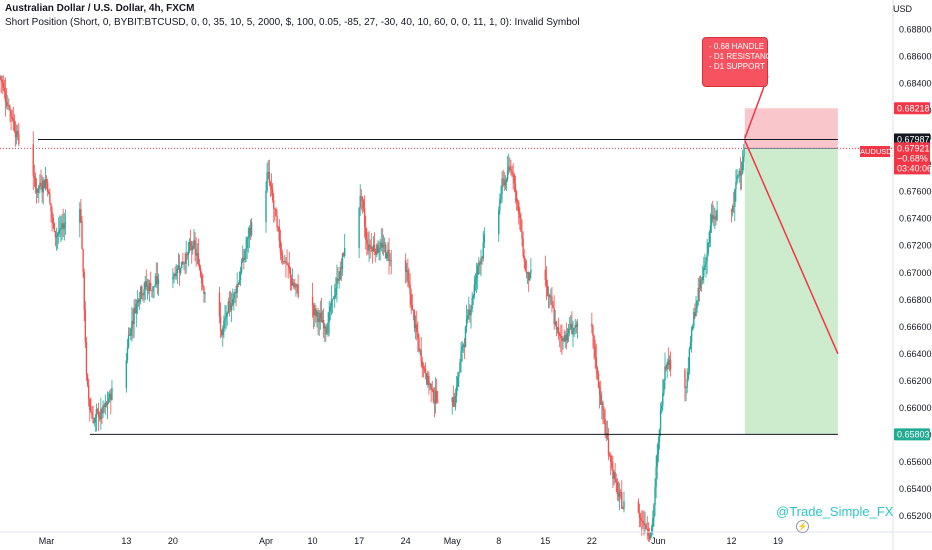  What do you see at coordinates (913, 139) in the screenshot?
I see `resistance-price-tag-text: 0.67987` at bounding box center [913, 139].